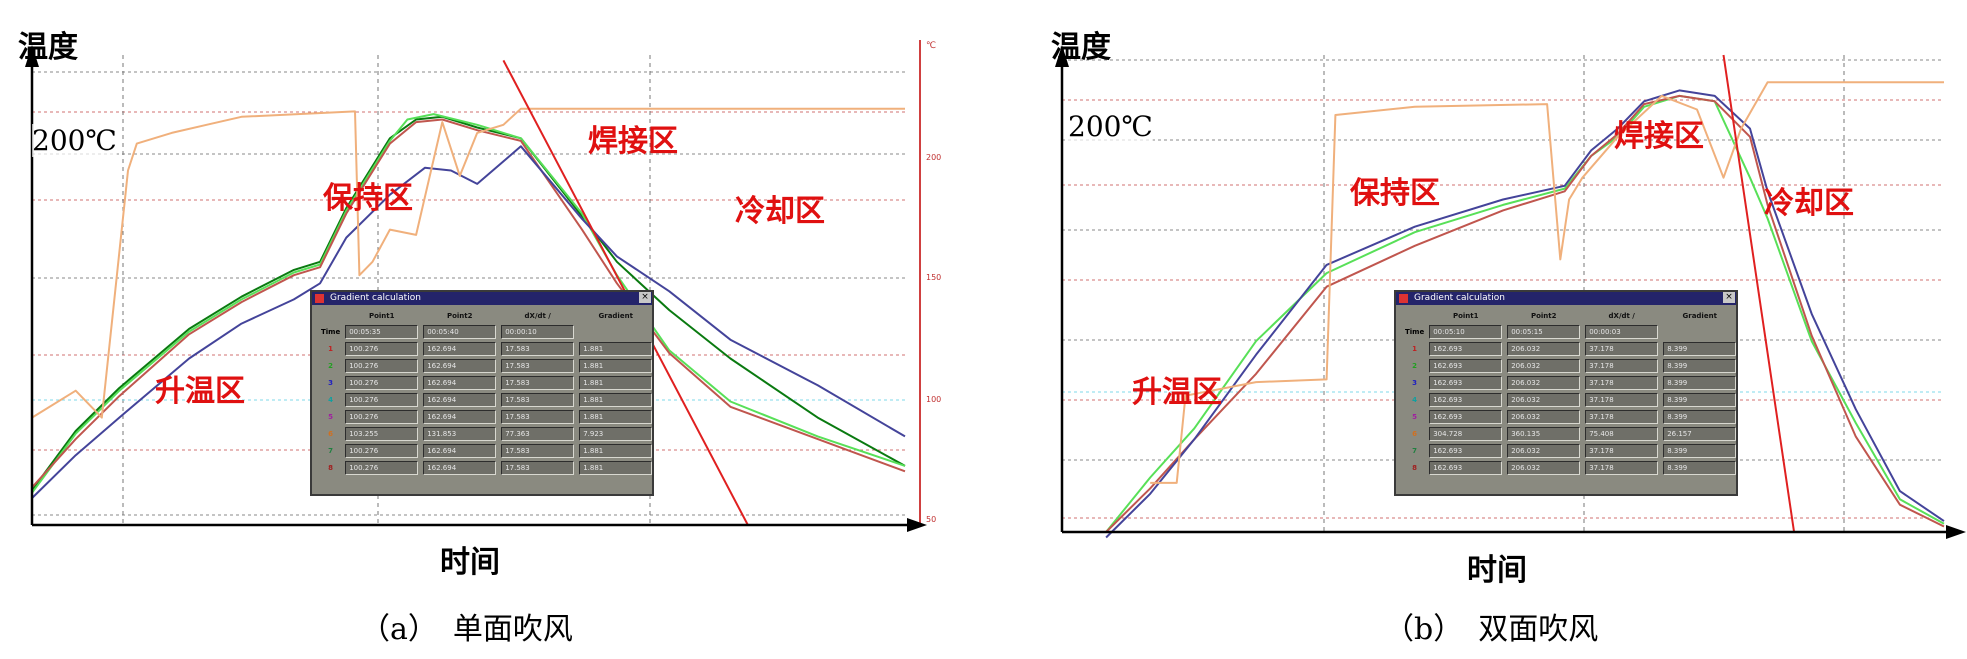 The height and width of the screenshot is (659, 1967). I want to click on time-field: 00:00:03, so click(1622, 332).